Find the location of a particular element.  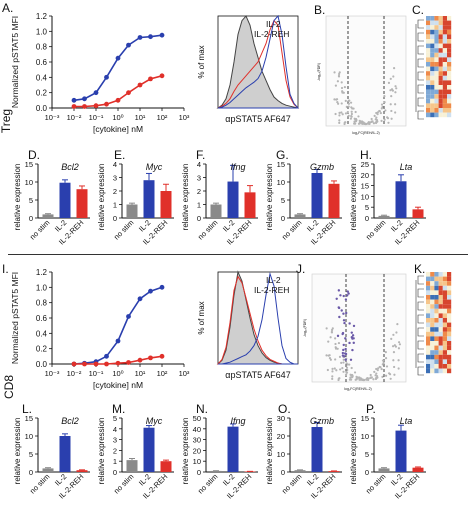

x-tick-label: 10⁻² is located at coordinates (74, 373).